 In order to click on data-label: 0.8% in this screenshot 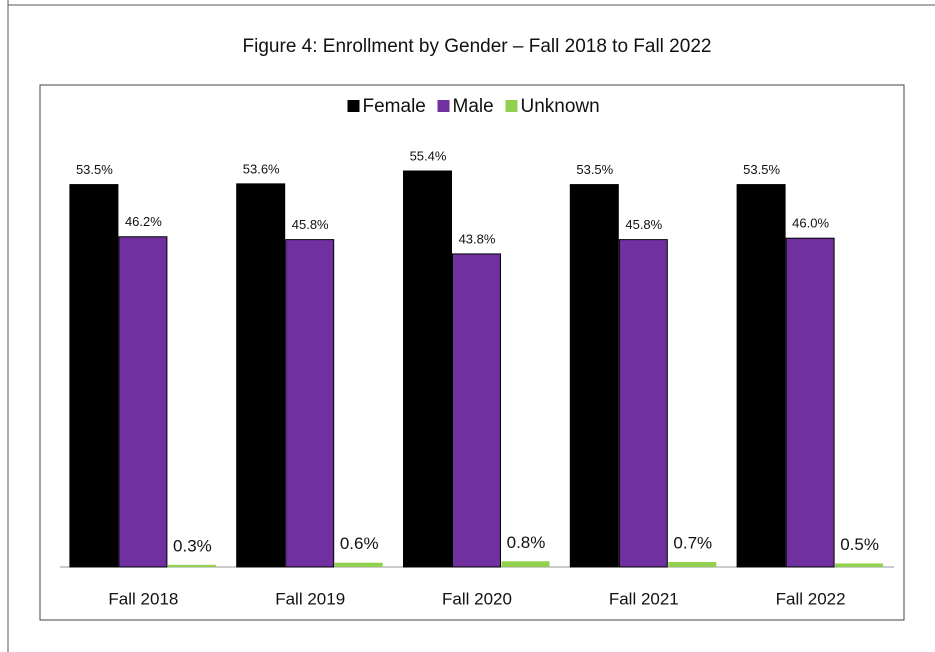, I will do `click(526, 542)`.